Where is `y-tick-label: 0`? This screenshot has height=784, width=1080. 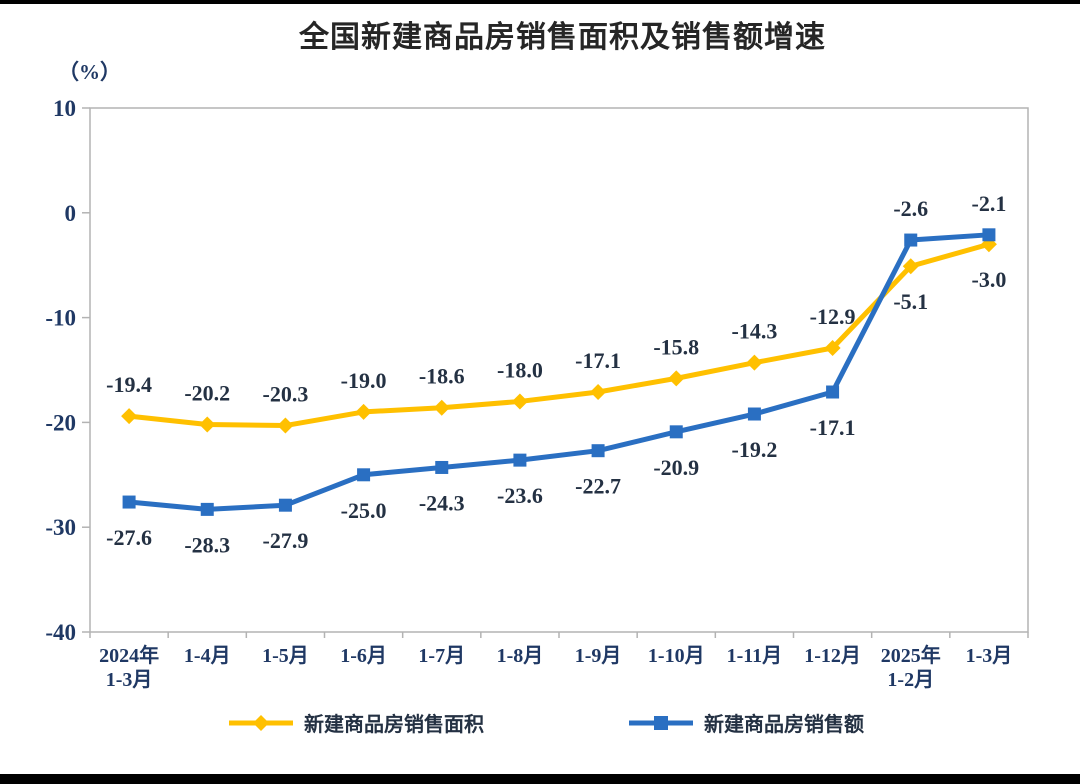 y-tick-label: 0 is located at coordinates (71, 213).